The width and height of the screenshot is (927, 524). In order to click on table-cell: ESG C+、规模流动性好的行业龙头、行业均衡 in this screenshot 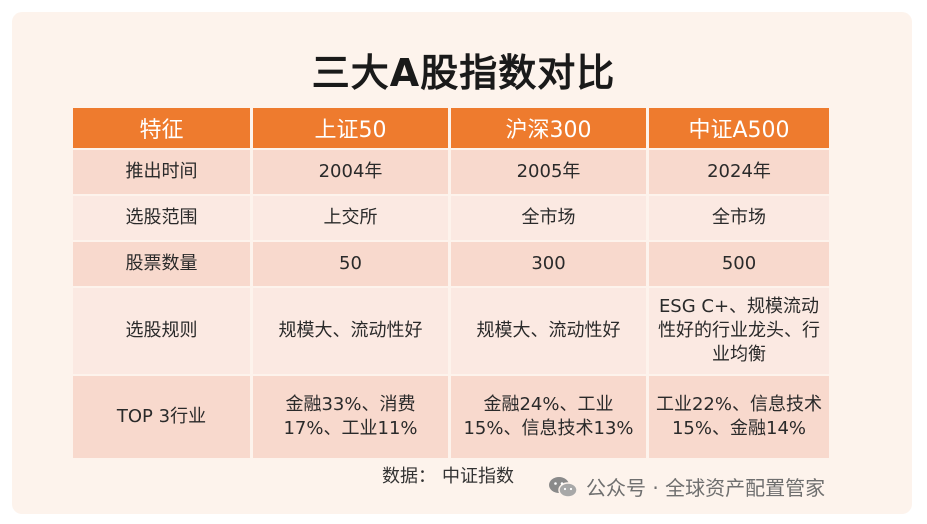, I will do `click(739, 331)`.